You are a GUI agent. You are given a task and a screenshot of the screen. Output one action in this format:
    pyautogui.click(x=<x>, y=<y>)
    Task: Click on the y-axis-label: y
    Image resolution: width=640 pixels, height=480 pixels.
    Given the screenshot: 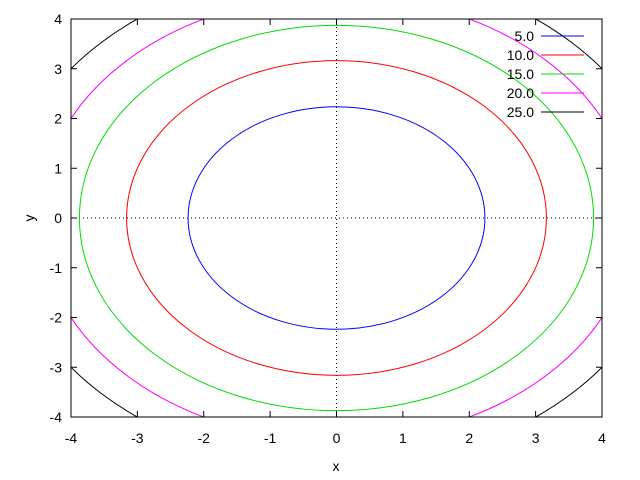 What is the action you would take?
    pyautogui.click(x=29, y=218)
    